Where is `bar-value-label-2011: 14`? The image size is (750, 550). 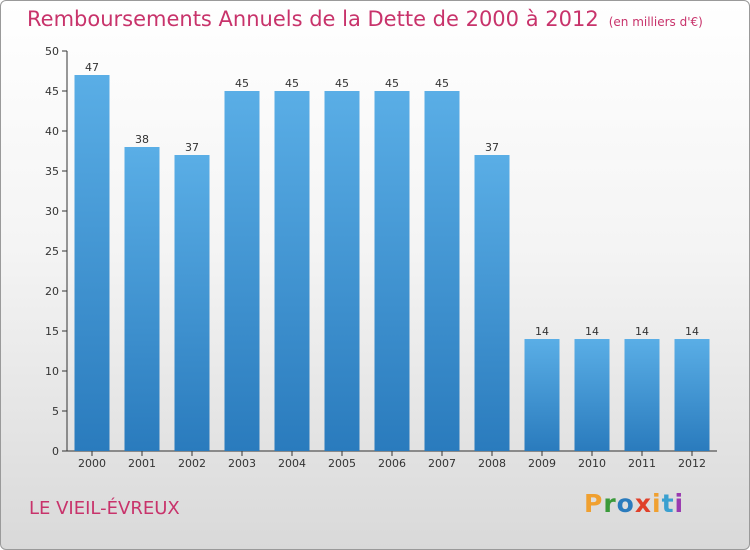 bar-value-label-2011: 14 is located at coordinates (642, 331).